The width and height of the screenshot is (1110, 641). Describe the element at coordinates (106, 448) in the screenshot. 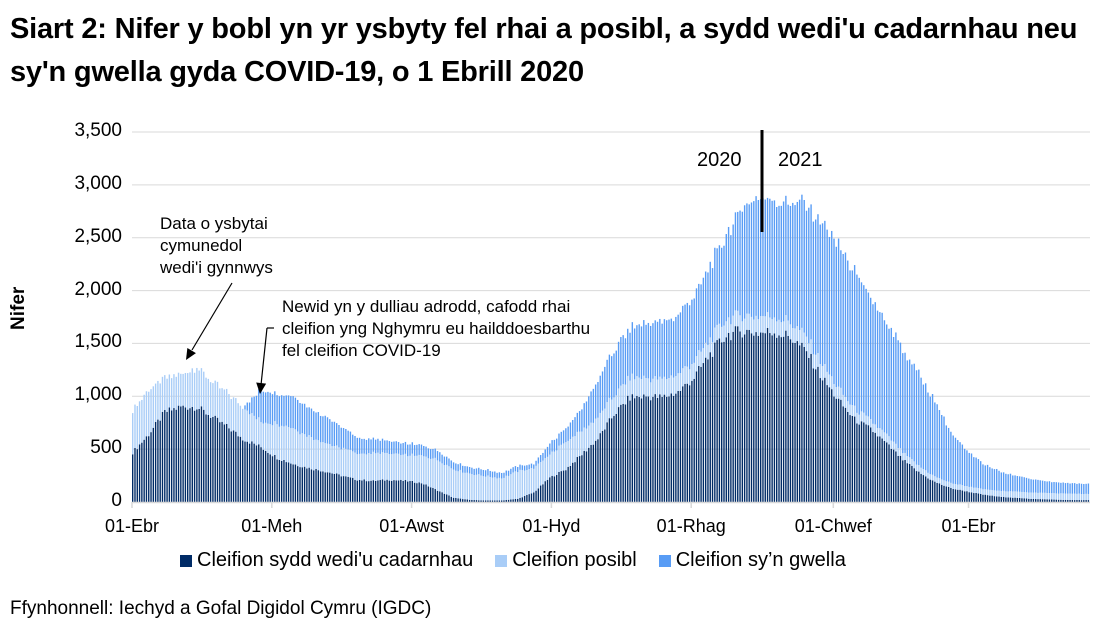

I see `y-tick-label: 500` at that location.